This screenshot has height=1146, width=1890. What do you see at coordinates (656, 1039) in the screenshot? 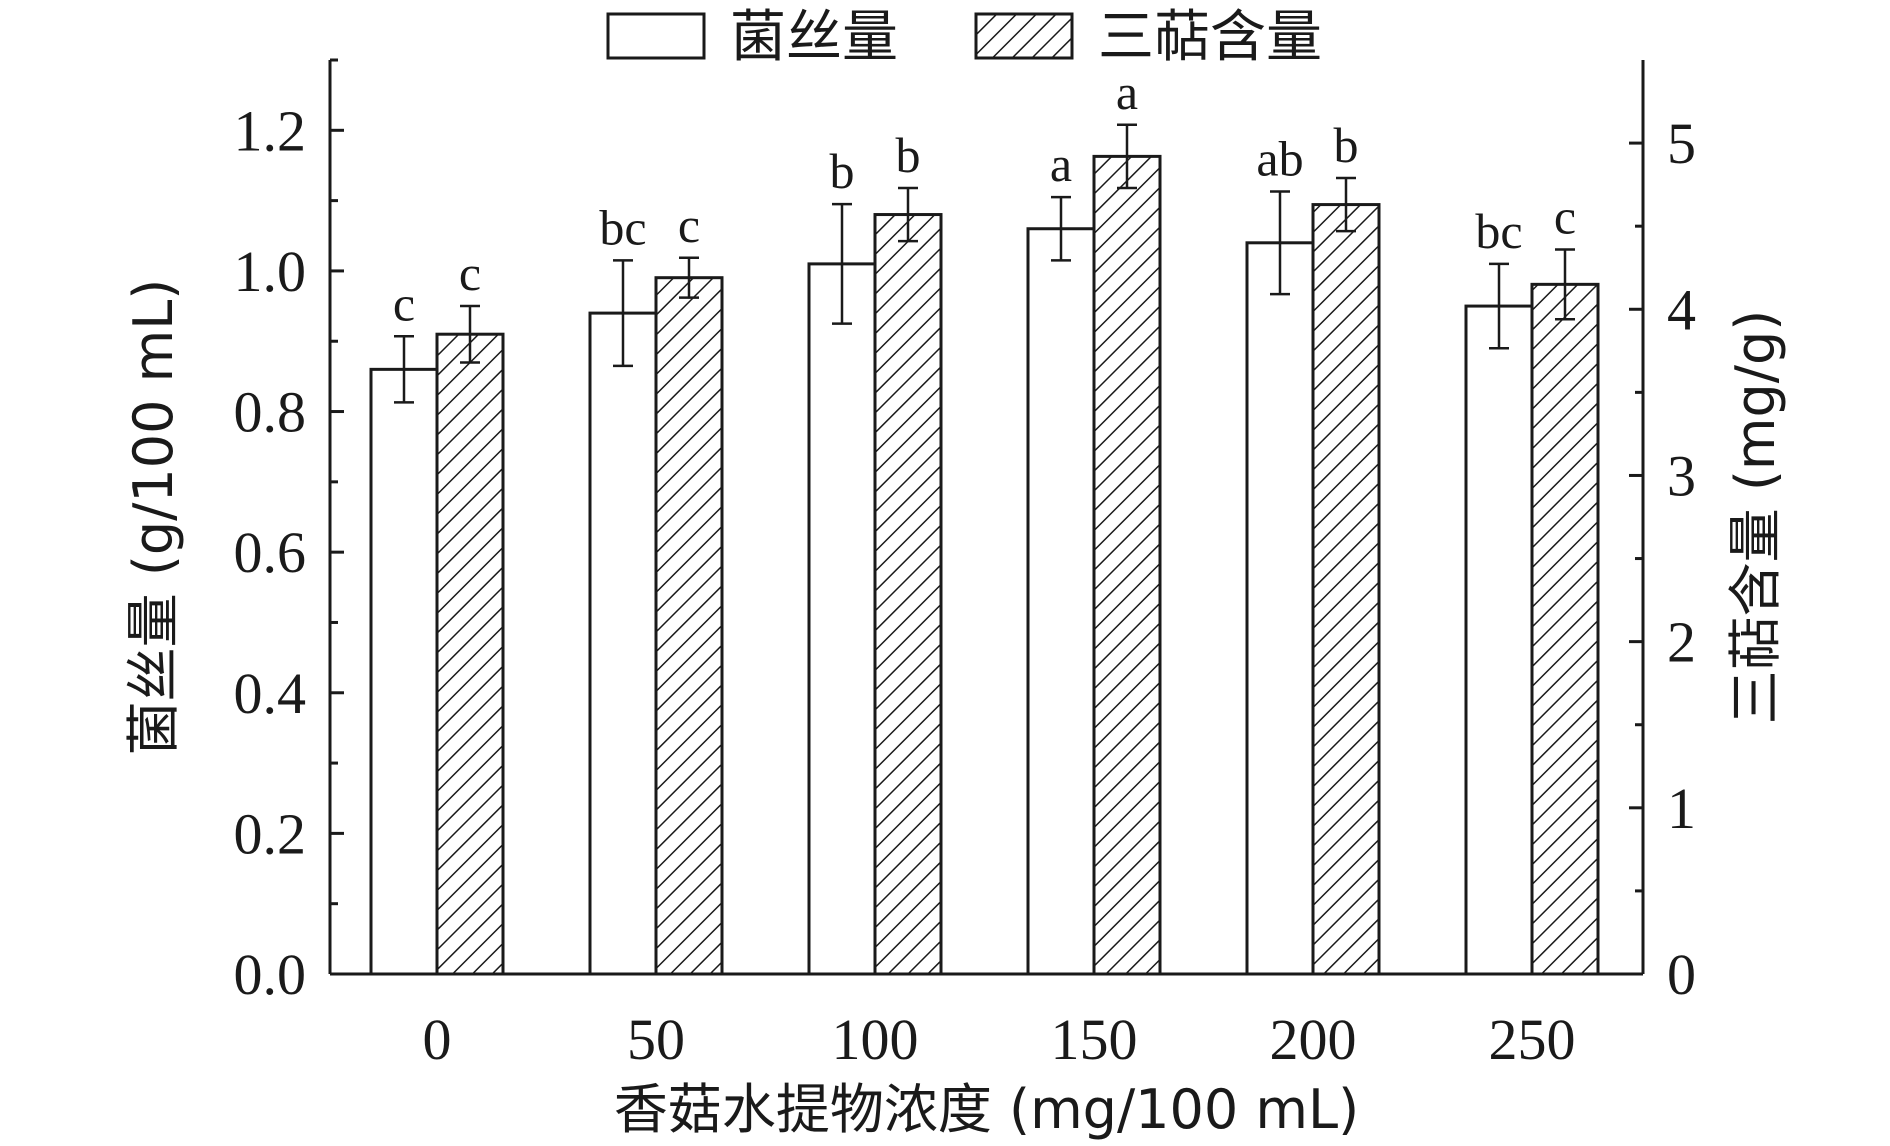
I see `x-tick-label: 50` at bounding box center [656, 1039].